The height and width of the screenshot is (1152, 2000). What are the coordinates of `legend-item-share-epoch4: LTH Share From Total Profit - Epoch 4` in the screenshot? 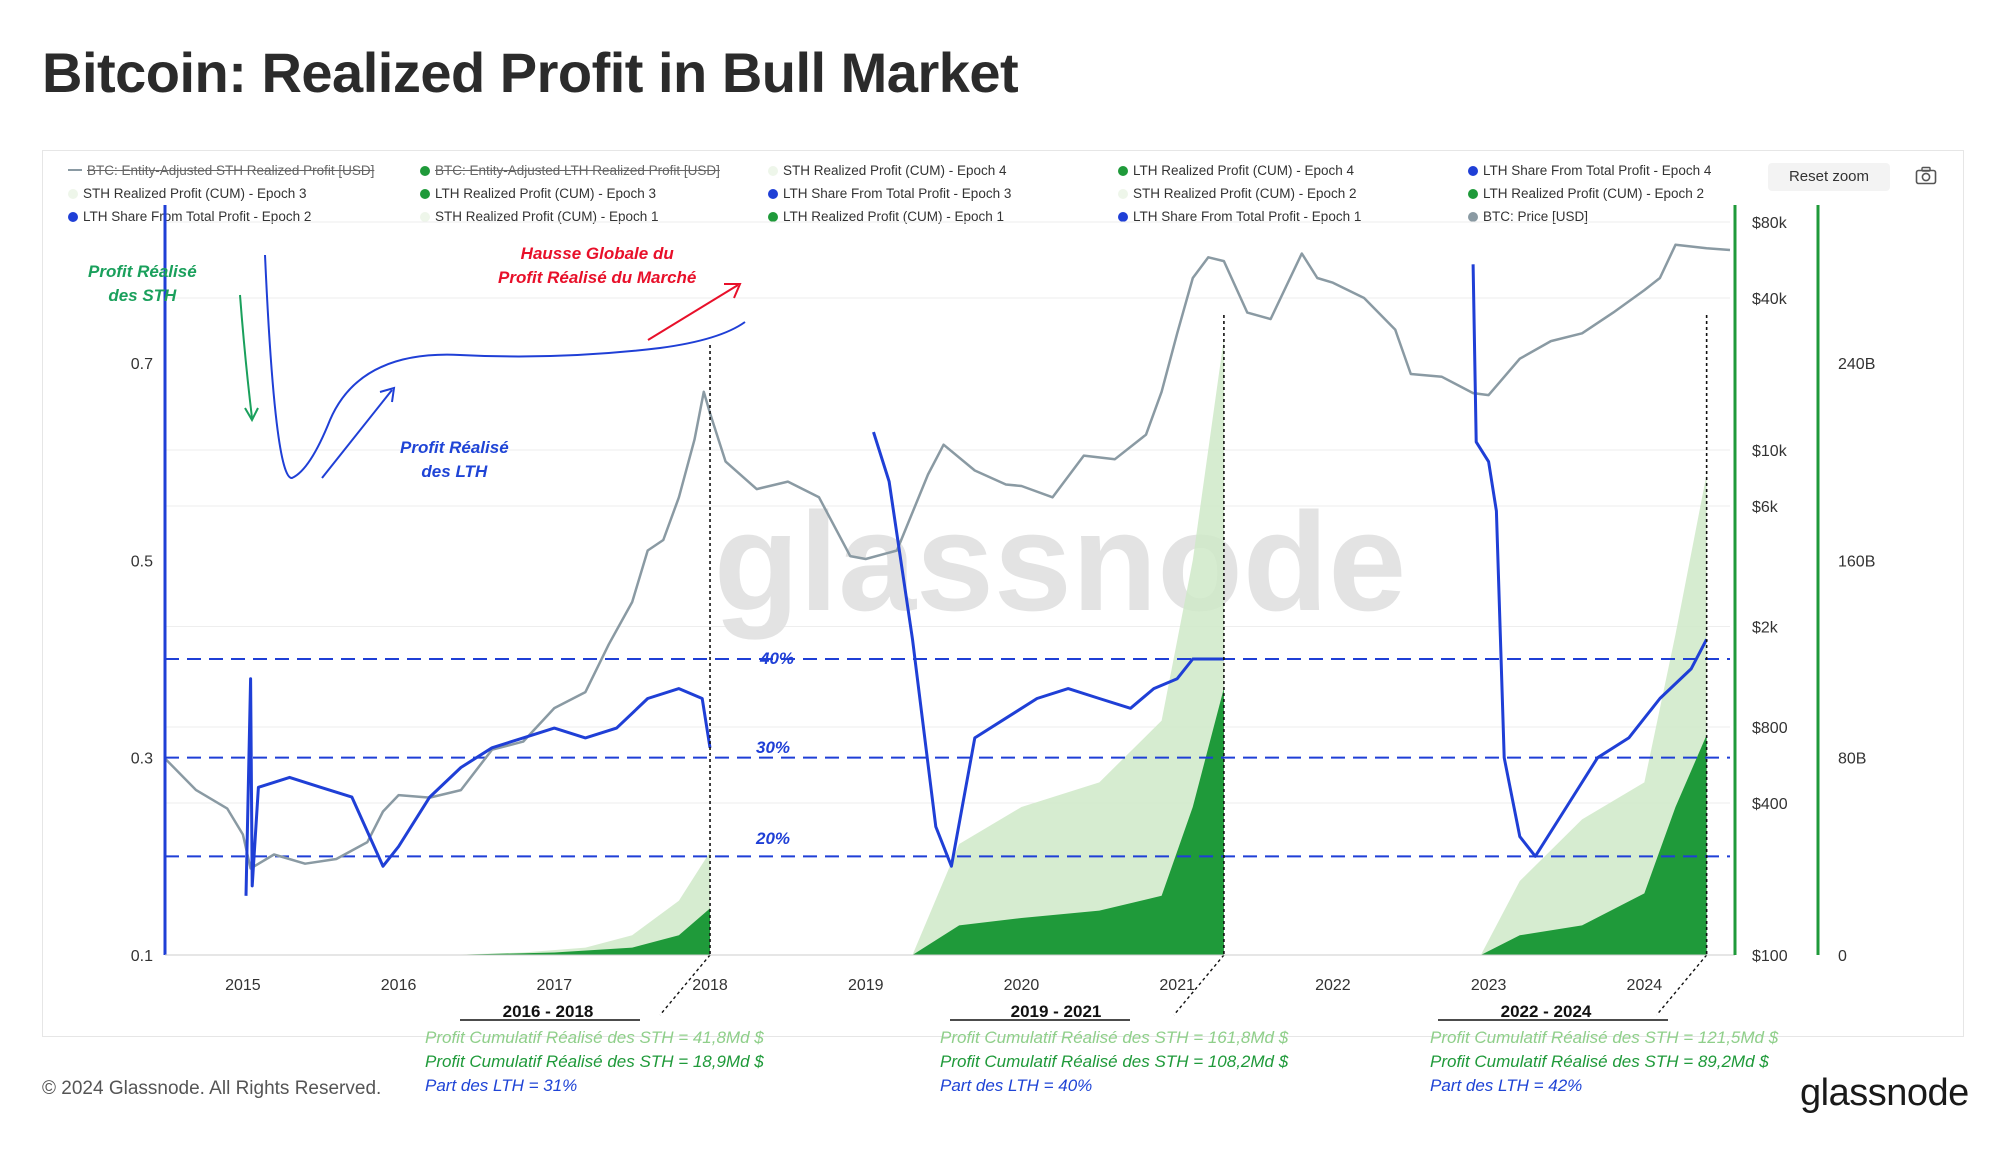 It's located at (1589, 170).